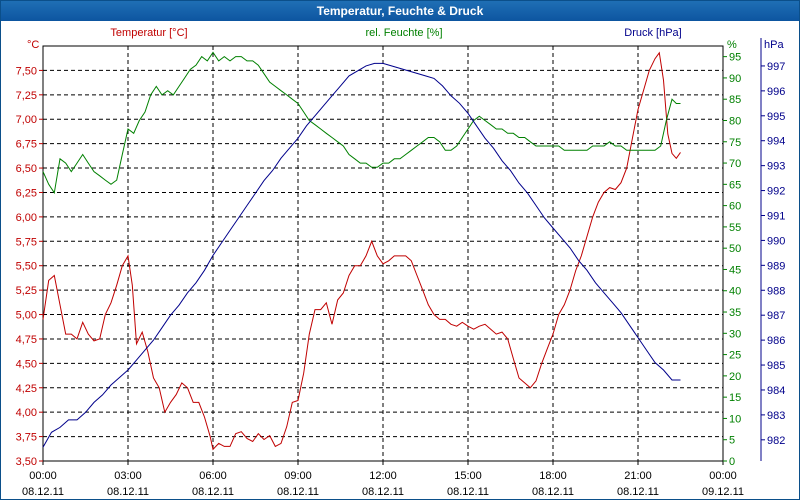  I want to click on temperature-tick-label: 7,25, so click(26, 96).